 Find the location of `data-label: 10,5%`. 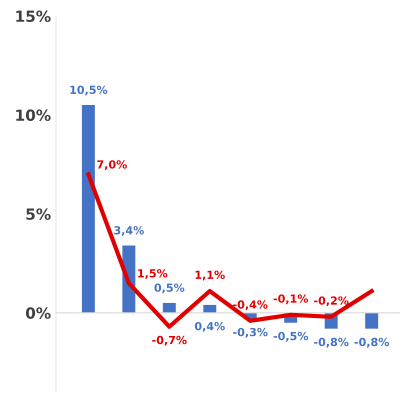

data-label: 10,5% is located at coordinates (89, 91).